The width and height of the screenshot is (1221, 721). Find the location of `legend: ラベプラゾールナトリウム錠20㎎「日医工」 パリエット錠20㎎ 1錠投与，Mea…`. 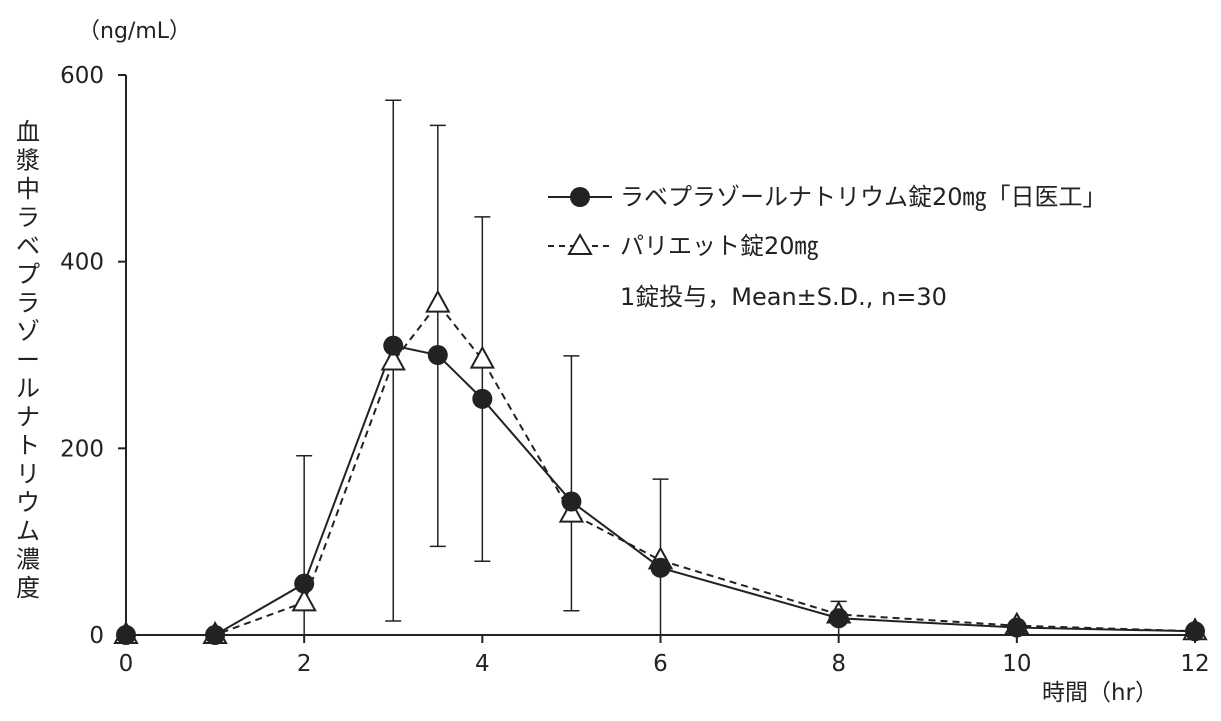

legend: ラベプラゾールナトリウム錠20㎎「日医工」 パリエット錠20㎎ 1錠投与，Mea… is located at coordinates (827, 247).